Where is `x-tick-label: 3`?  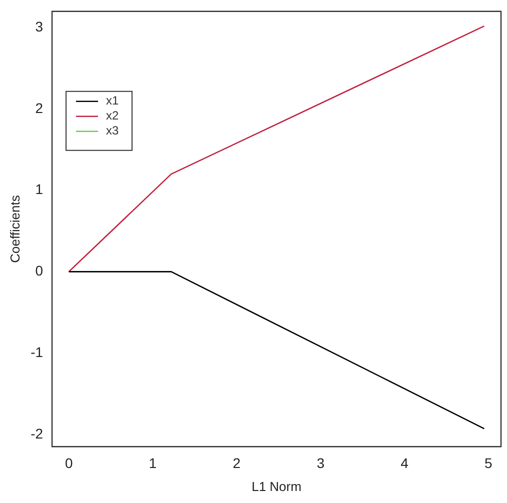 x-tick-label: 3 is located at coordinates (320, 462).